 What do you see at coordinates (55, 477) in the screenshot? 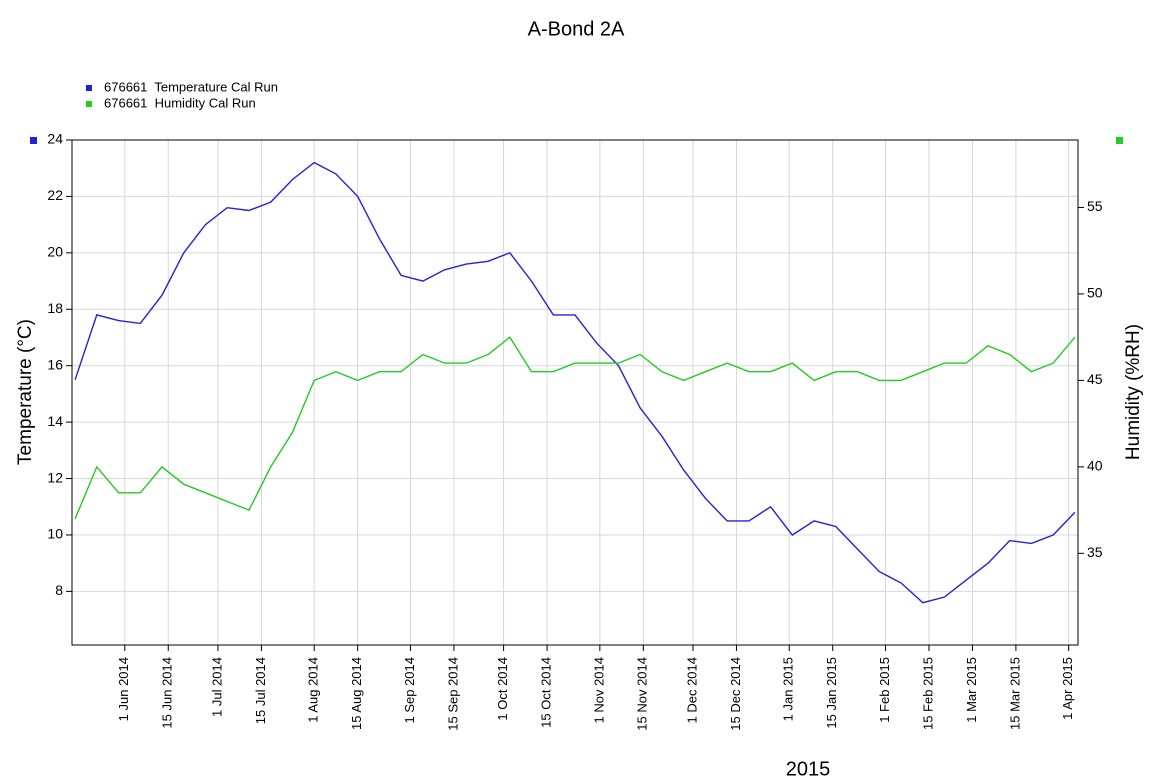
I see `y-tick-label: 12` at bounding box center [55, 477].